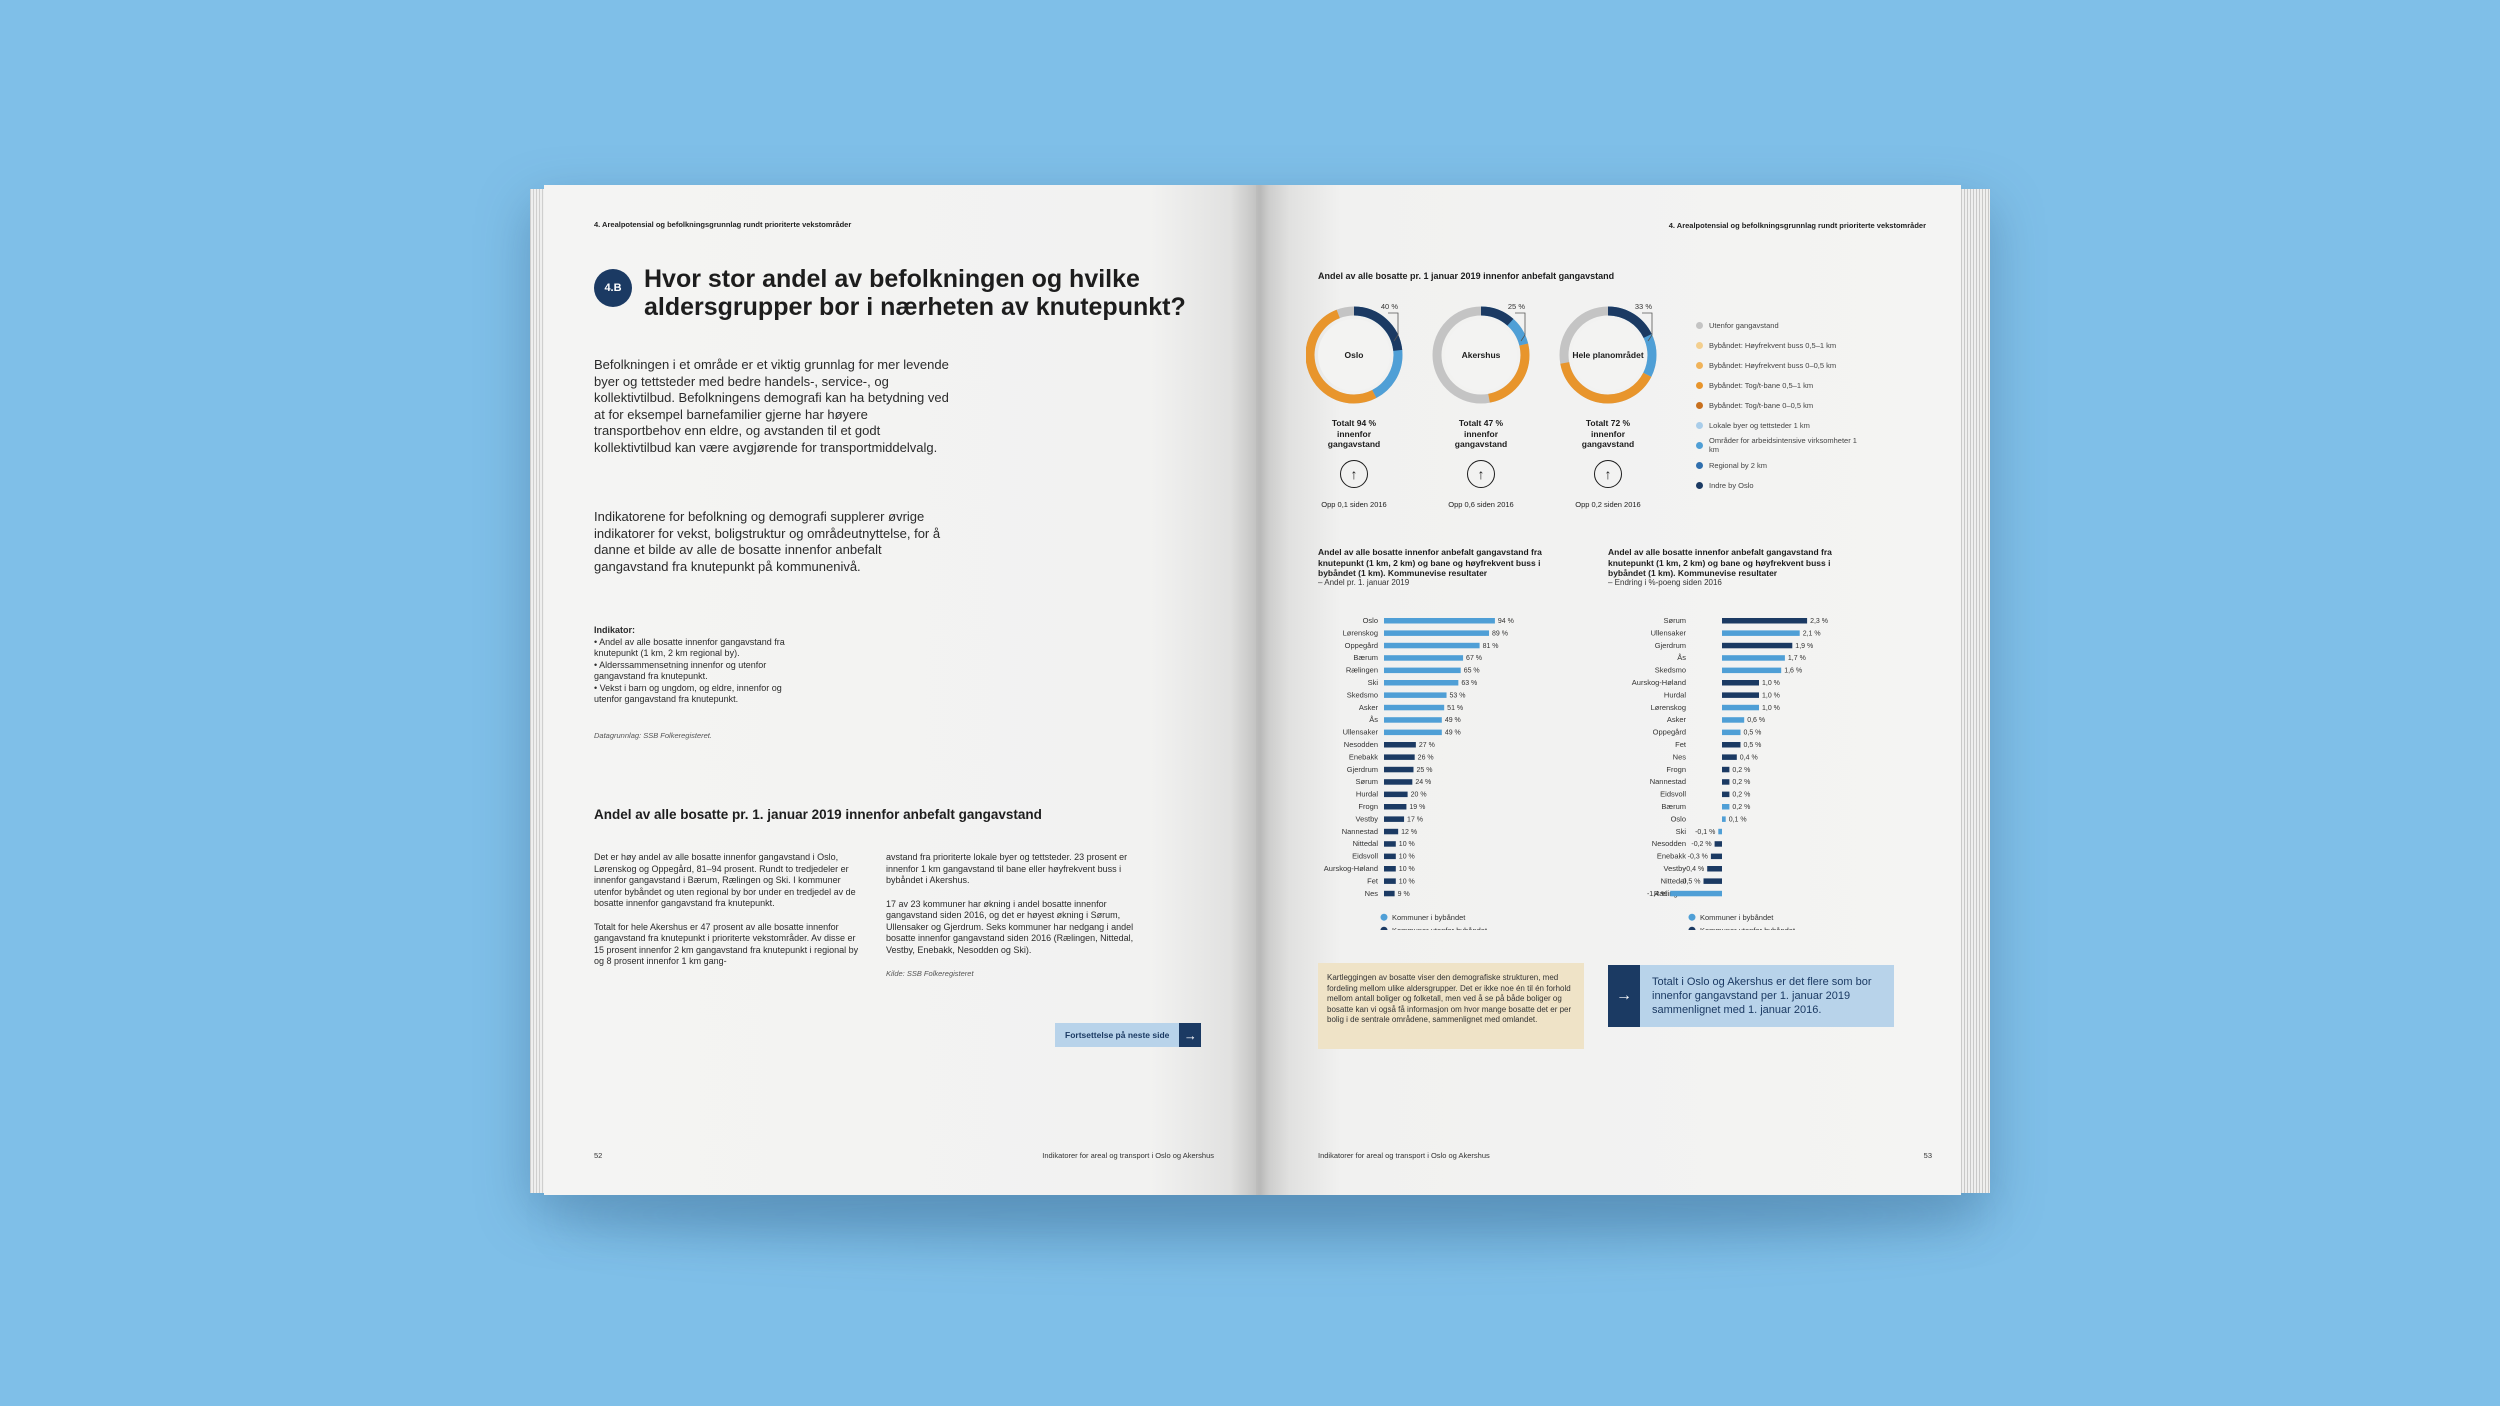 This screenshot has width=2500, height=1406. Describe the element at coordinates (1373, 719) in the screenshot. I see `bar-category-label: Ås` at that location.